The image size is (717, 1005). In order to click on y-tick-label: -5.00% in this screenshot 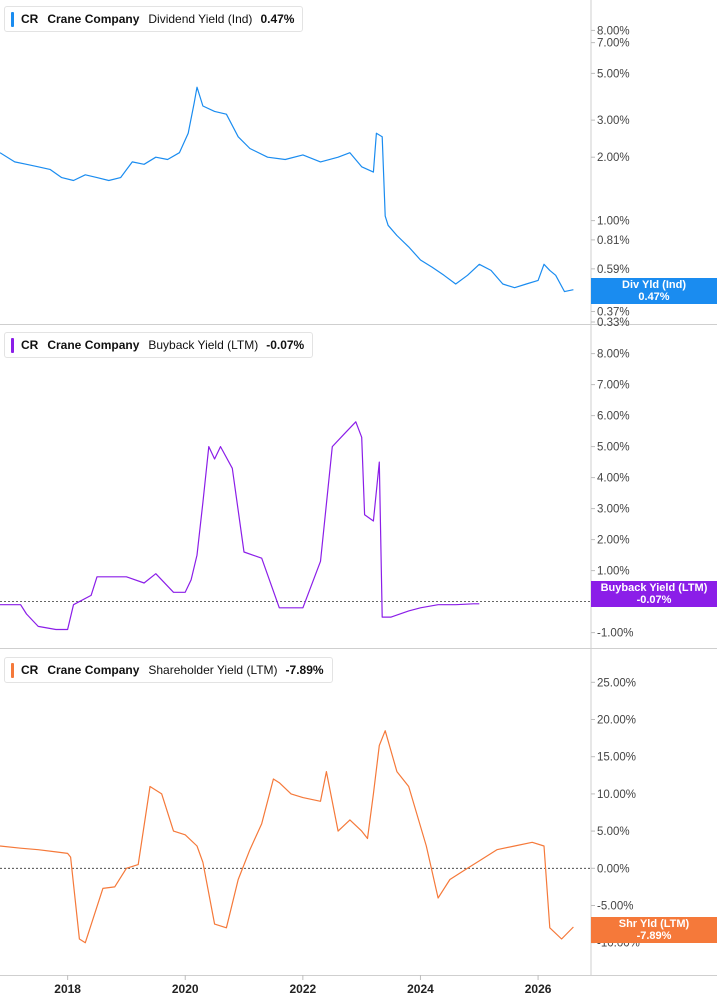, I will do `click(615, 906)`.